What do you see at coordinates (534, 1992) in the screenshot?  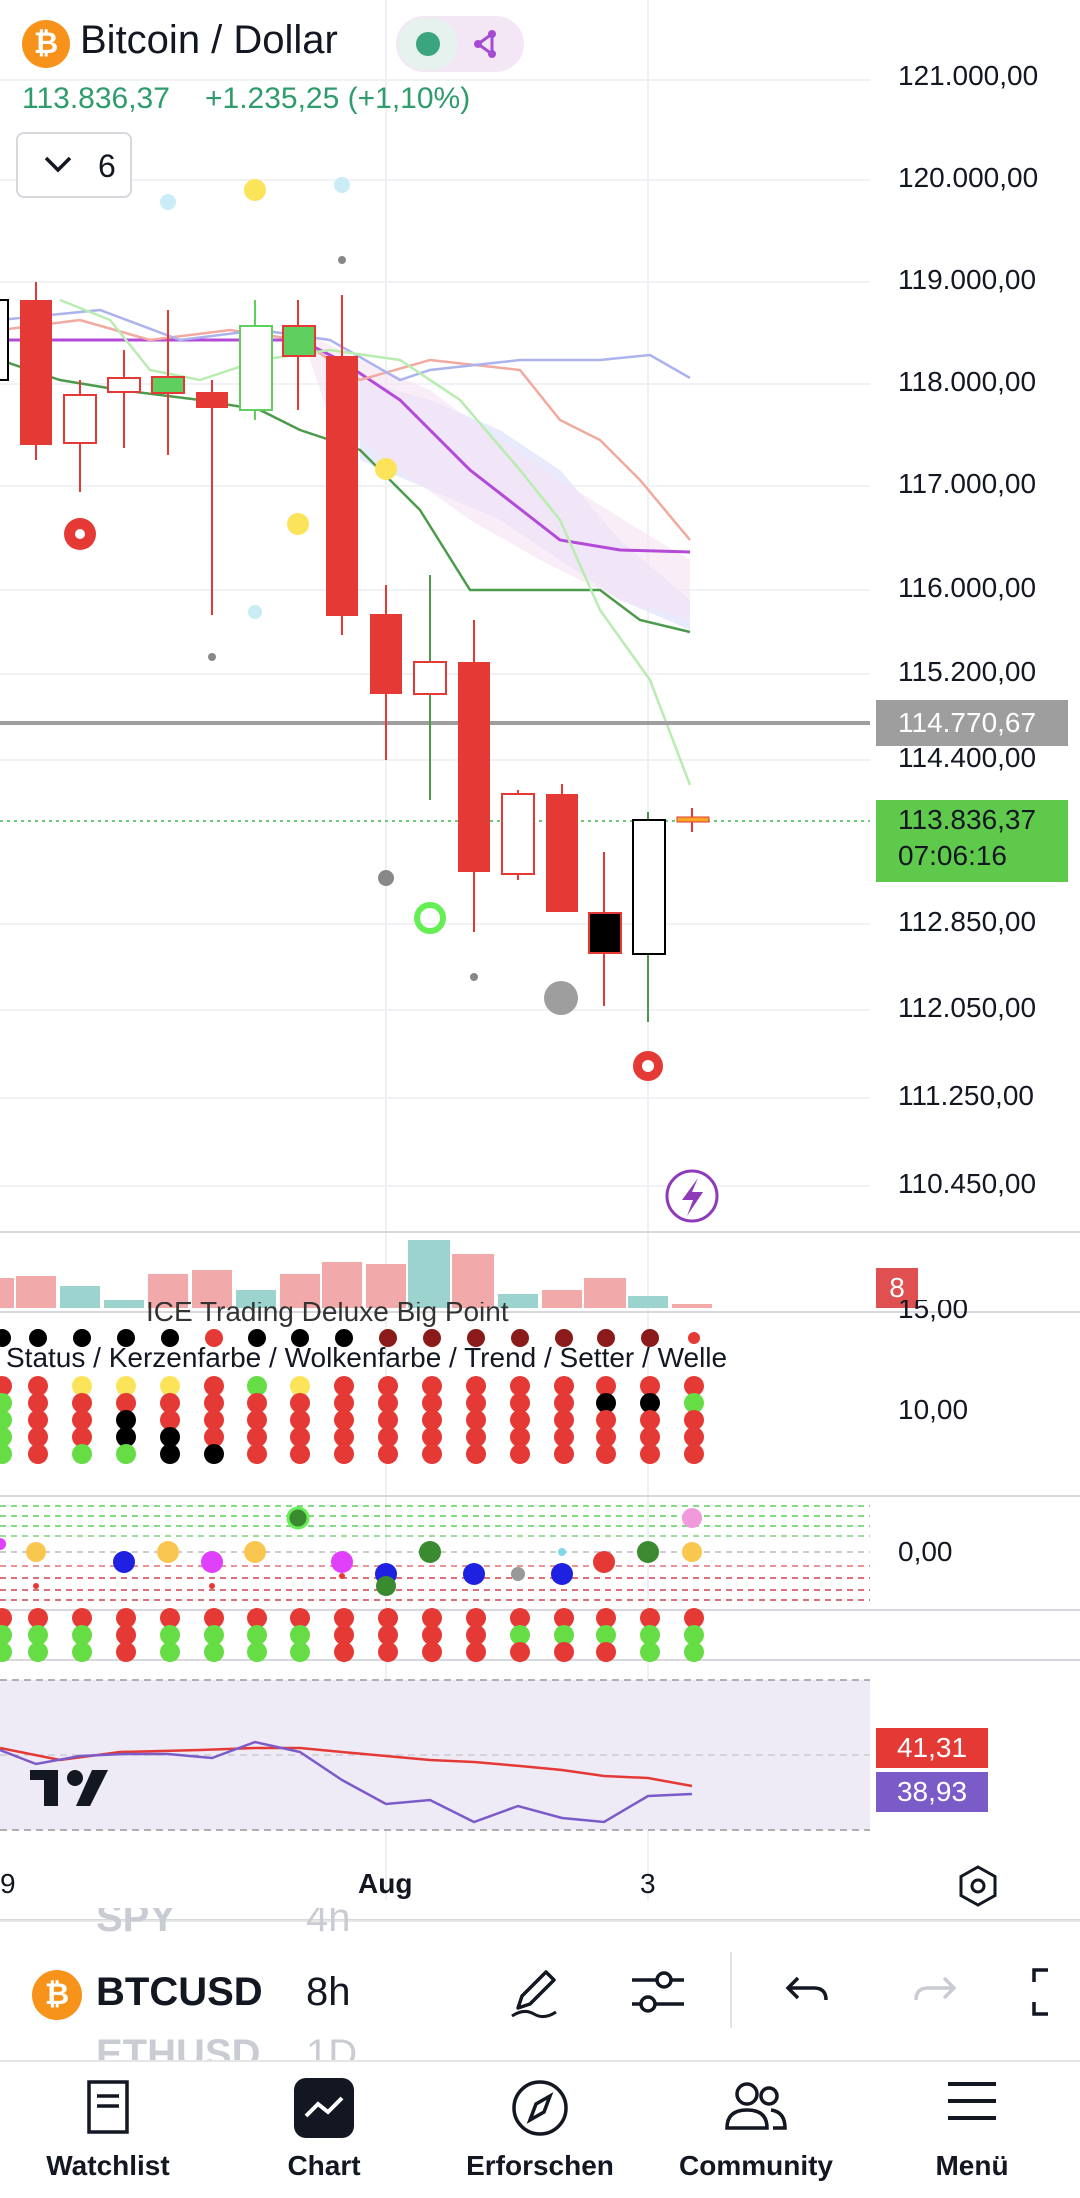 I see `draw-pencil-icon` at bounding box center [534, 1992].